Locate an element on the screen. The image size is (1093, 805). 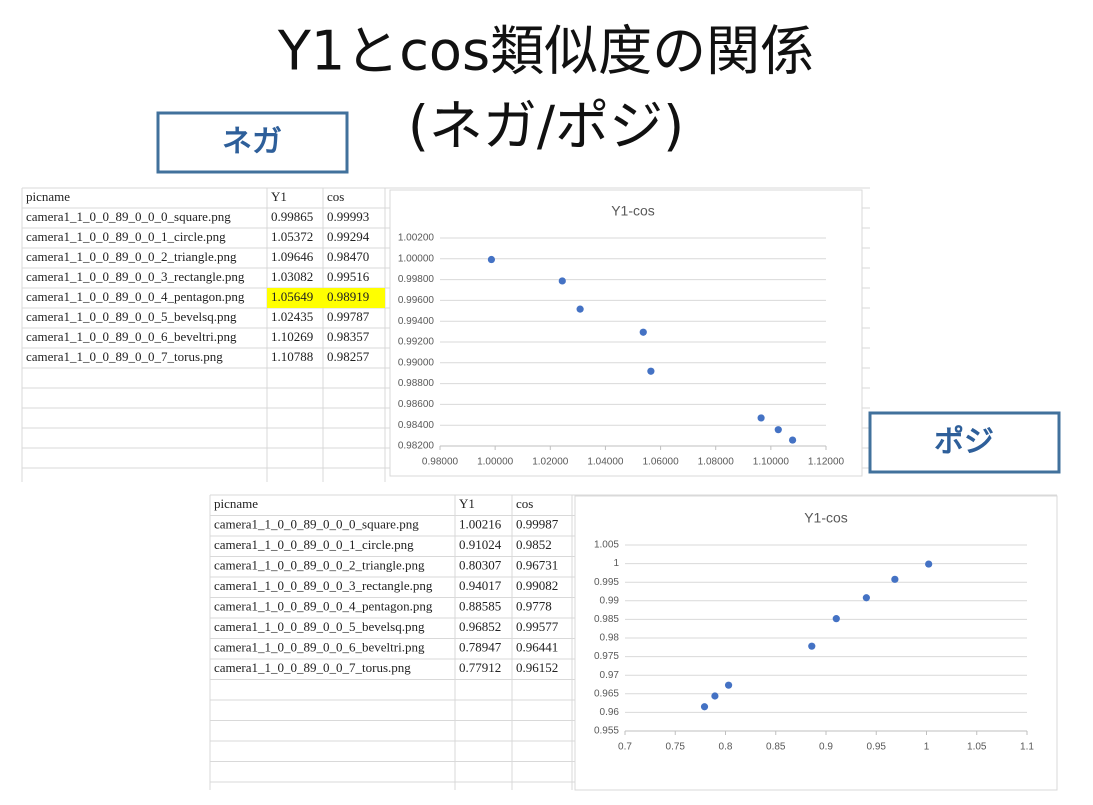
table-cell: 0.9778 is located at coordinates (534, 606).